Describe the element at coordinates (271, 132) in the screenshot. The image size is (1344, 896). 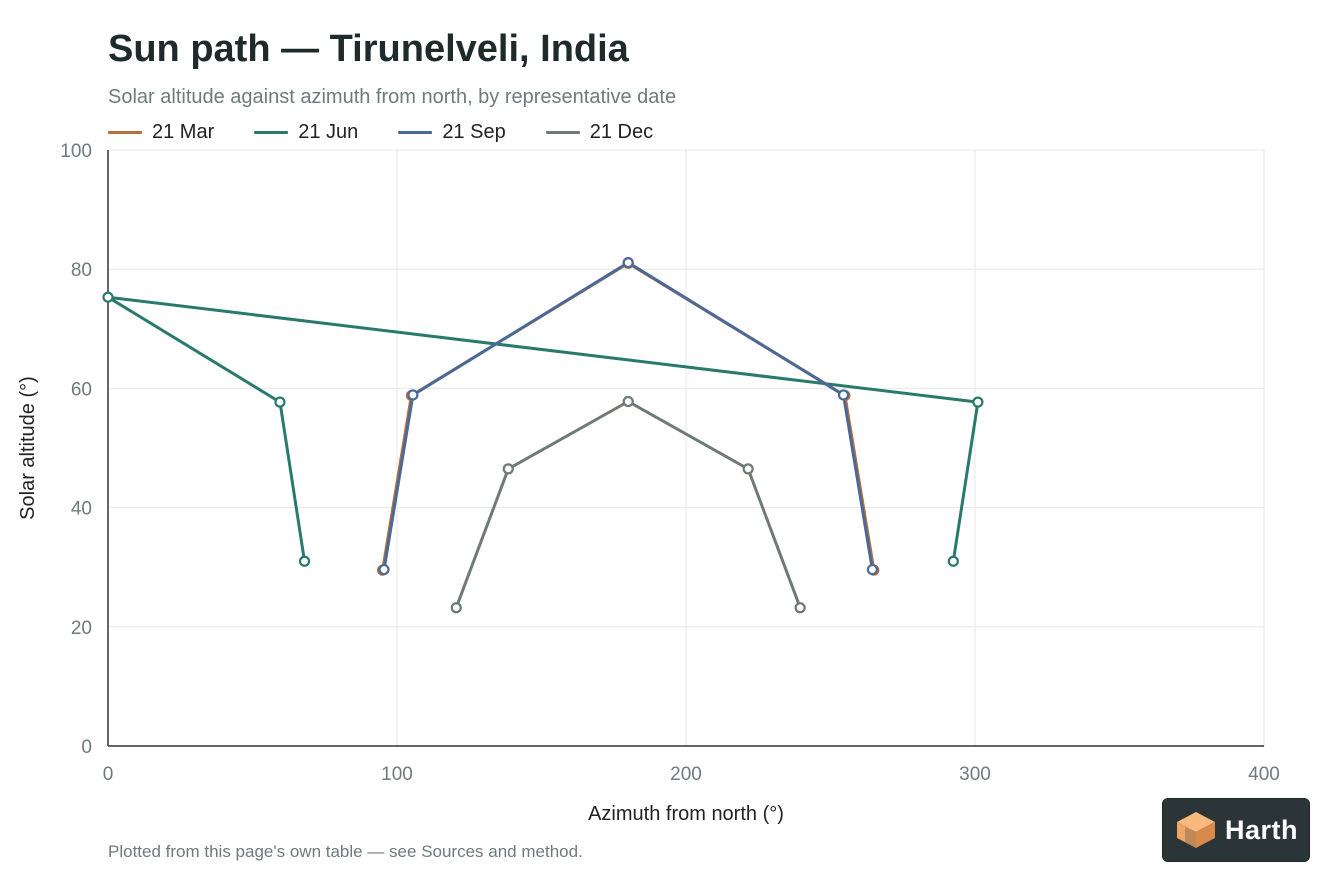
I see `legend-swatch-21-jun` at that location.